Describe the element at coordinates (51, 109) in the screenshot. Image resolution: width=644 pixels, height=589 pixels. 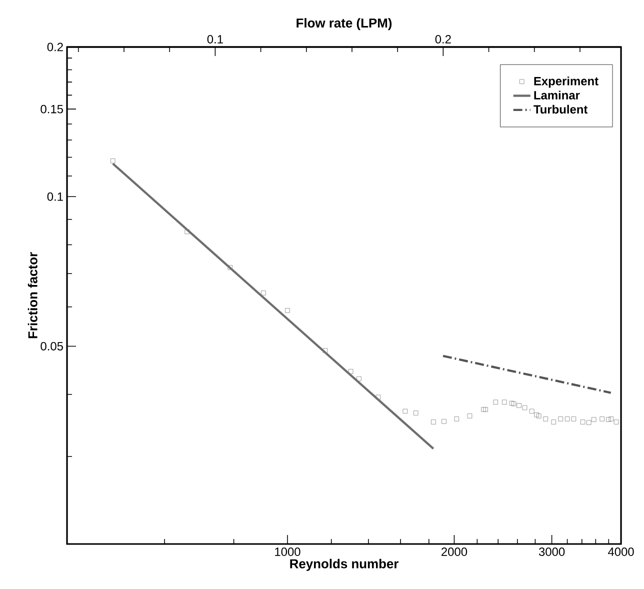
I see `y-tick-label: 0.15` at that location.